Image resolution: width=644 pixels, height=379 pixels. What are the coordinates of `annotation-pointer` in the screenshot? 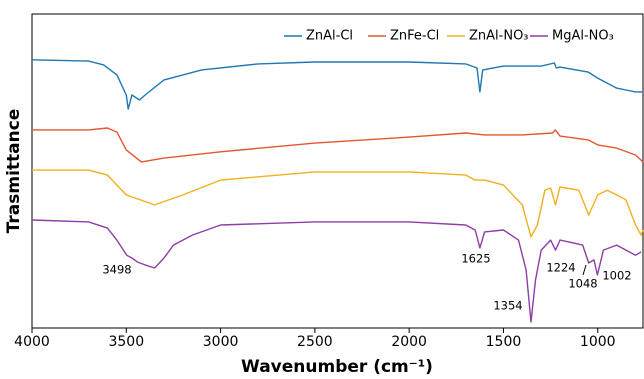 It's located at (584, 270).